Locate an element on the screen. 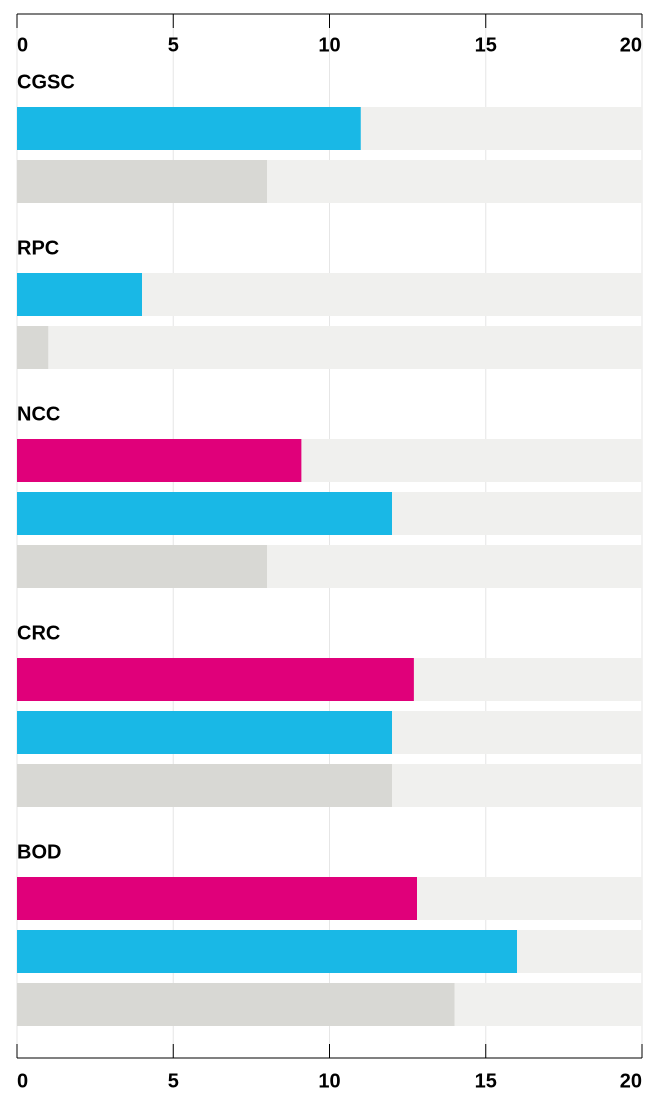 This screenshot has width=645, height=1105. category-label: CRC is located at coordinates (38, 633).